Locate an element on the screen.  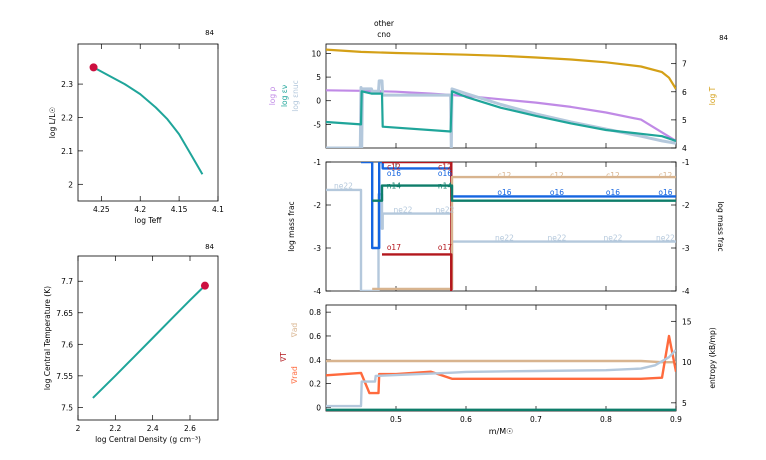
y-tick-label: 0.6 is located at coordinates (315, 336).